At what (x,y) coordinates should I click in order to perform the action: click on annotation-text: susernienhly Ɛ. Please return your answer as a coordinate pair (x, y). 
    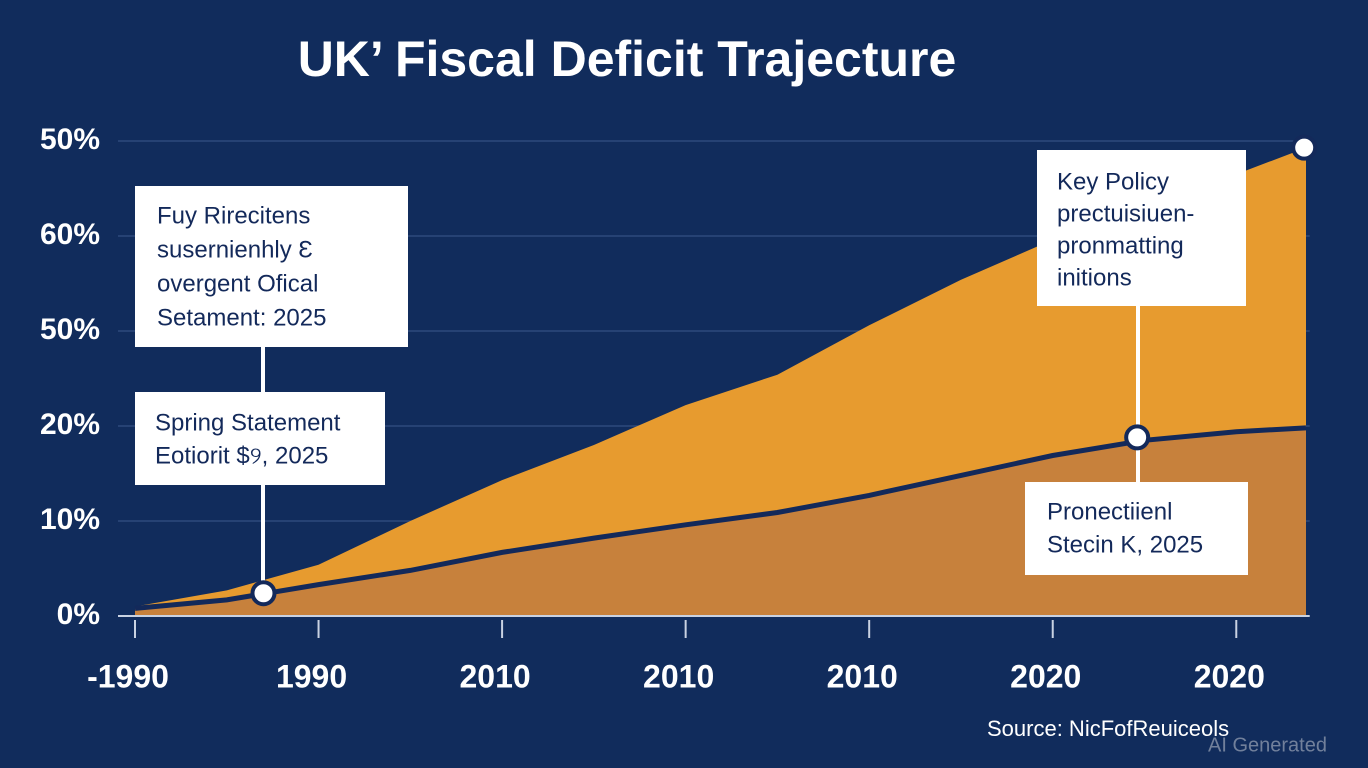
    Looking at the image, I should click on (235, 249).